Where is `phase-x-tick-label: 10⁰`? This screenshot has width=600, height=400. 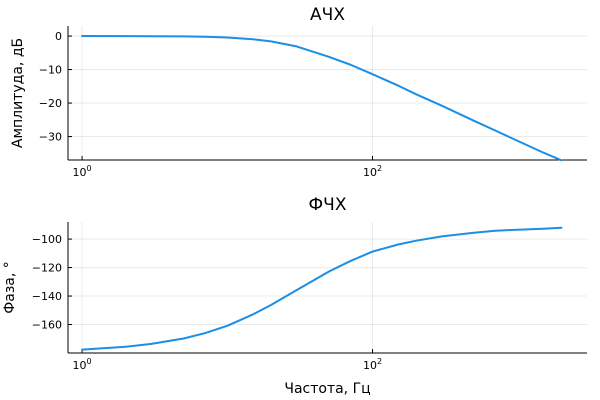 phase-x-tick-label: 10⁰ is located at coordinates (82, 364).